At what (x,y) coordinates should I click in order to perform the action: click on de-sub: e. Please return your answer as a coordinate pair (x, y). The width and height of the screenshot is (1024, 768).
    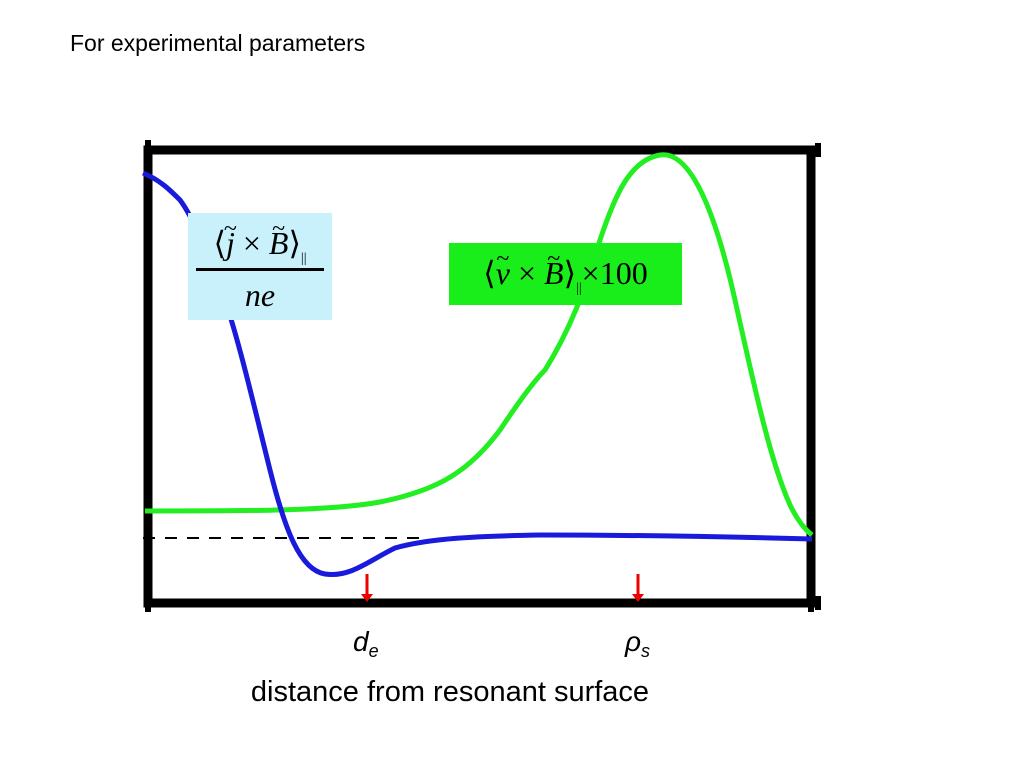
    Looking at the image, I should click on (373, 651).